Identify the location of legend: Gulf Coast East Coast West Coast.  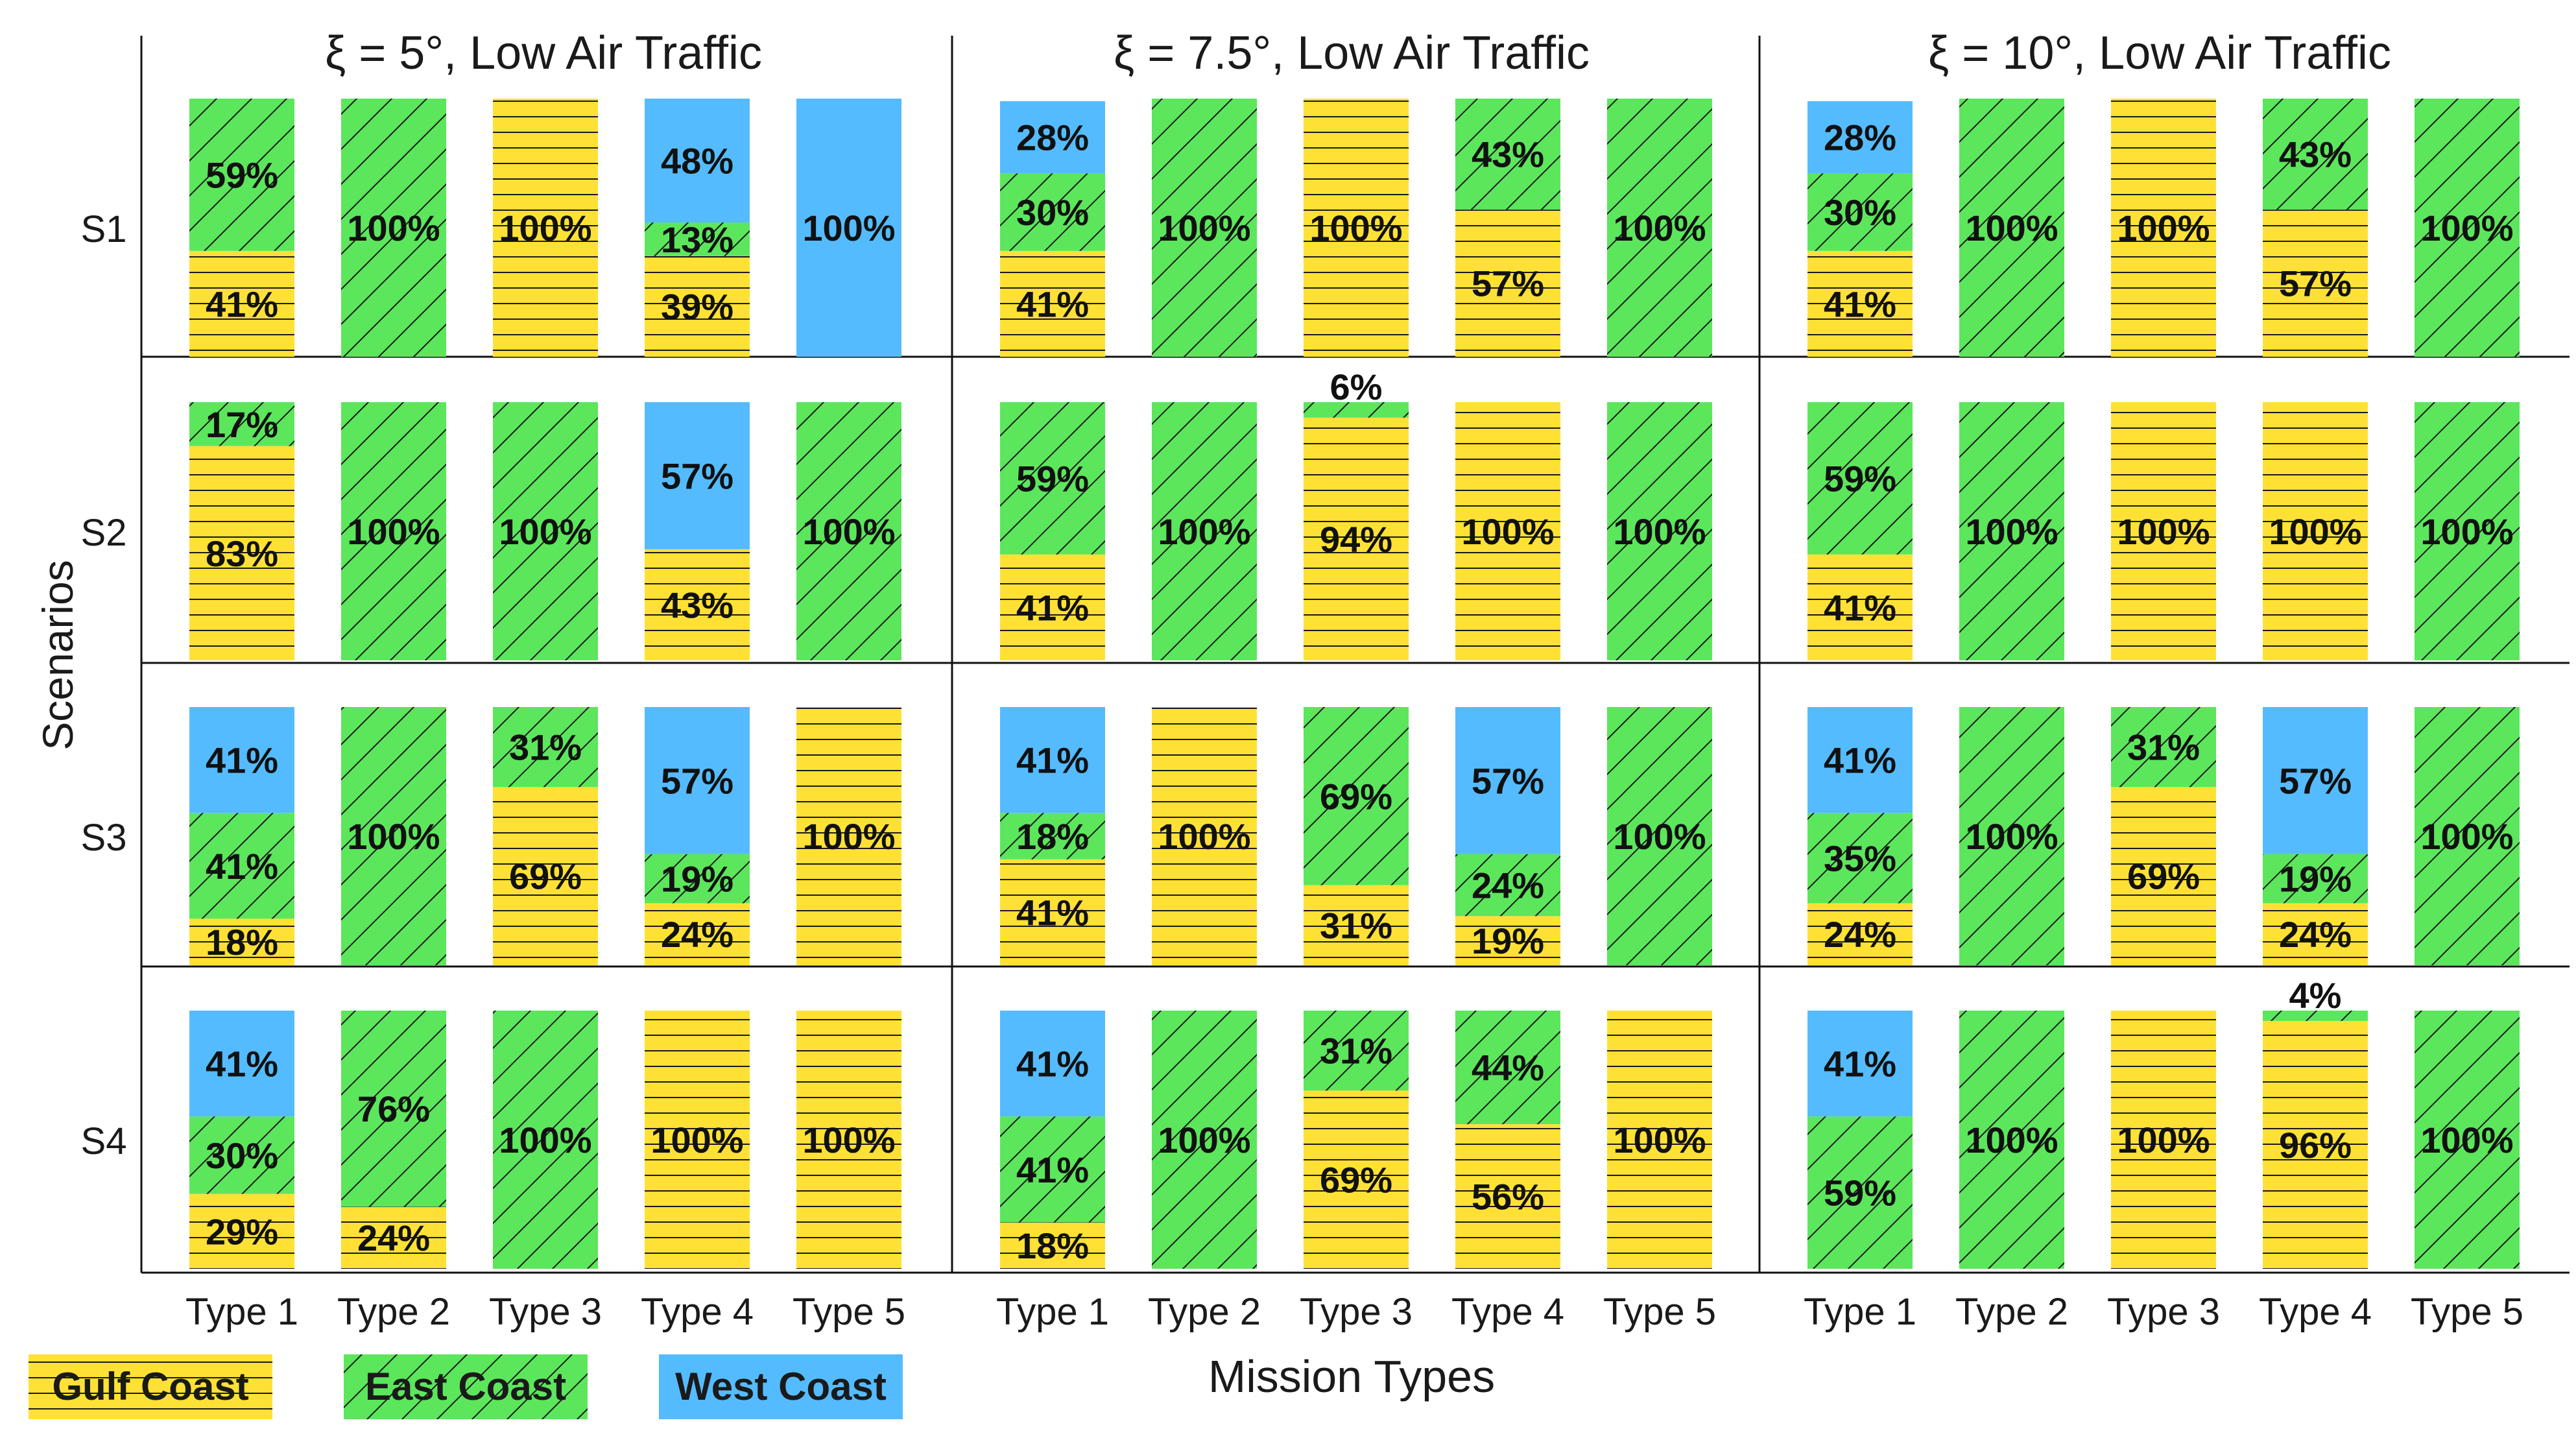
(466, 1387).